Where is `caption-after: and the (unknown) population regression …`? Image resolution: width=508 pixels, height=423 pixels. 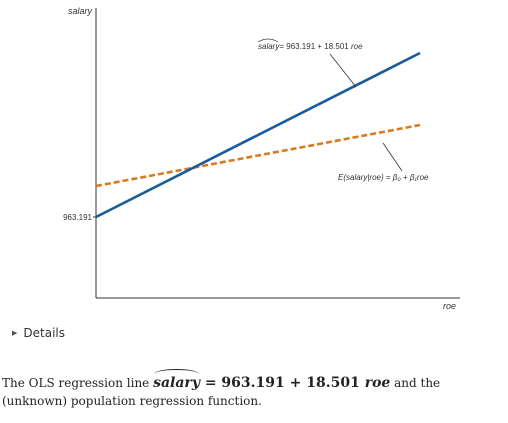
caption-after: and the (unknown) population regression … is located at coordinates (221, 392).